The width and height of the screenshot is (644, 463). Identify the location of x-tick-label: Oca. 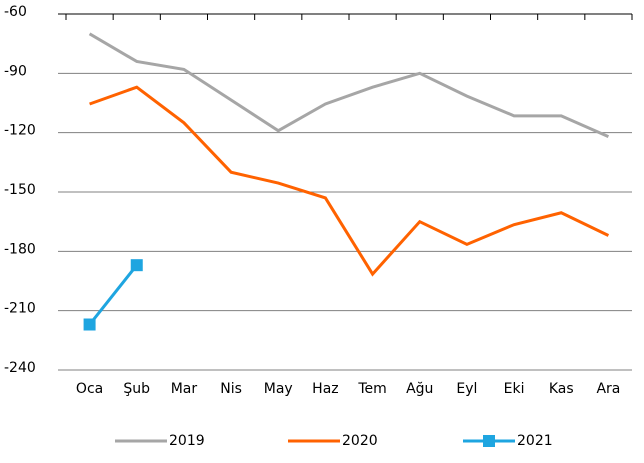
(89, 389).